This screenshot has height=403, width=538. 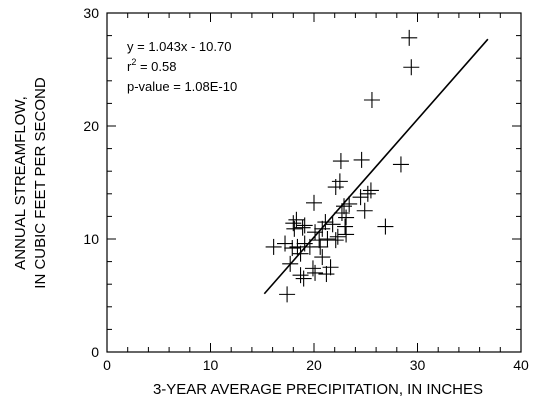 I want to click on r-squared-value: = 0.58, so click(x=156, y=66).